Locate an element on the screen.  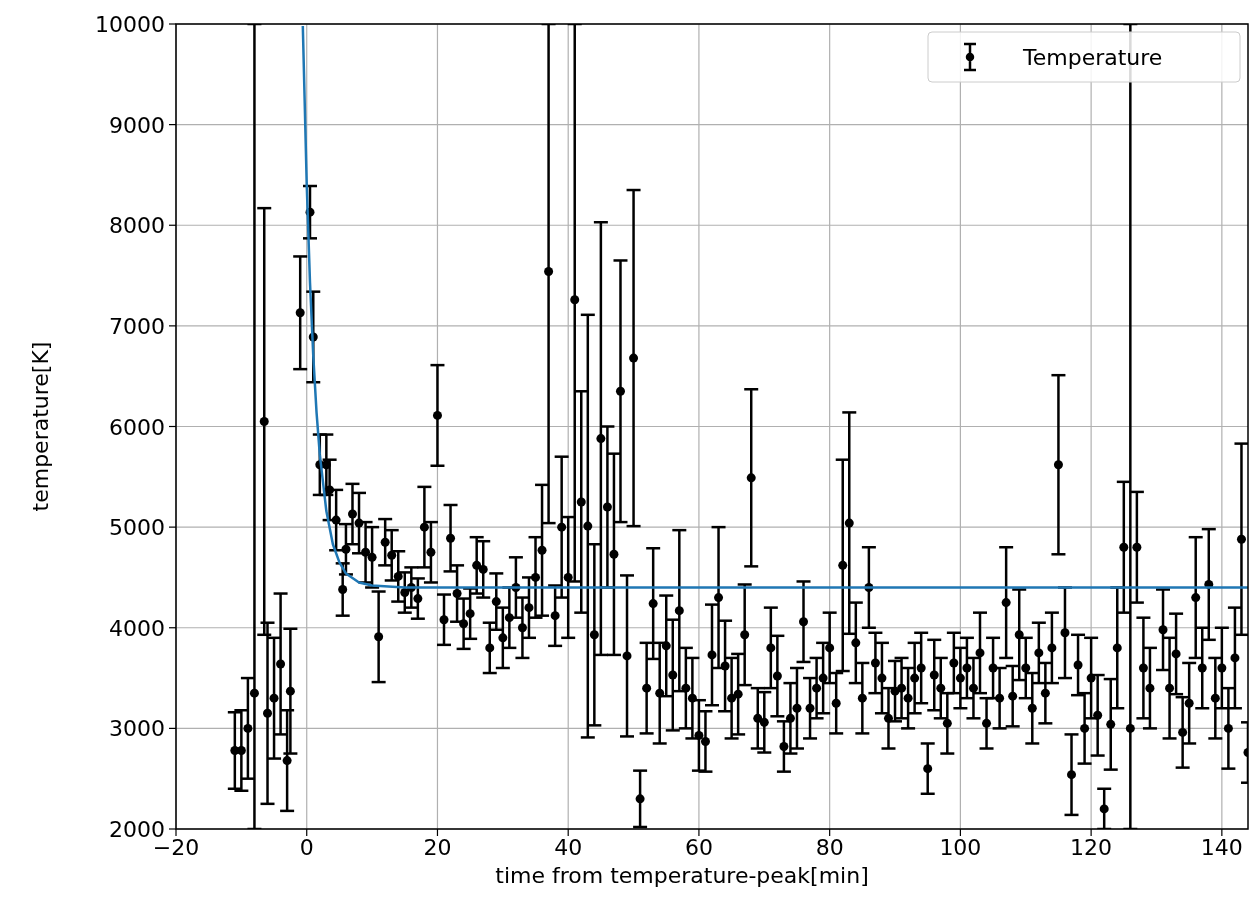
y-tick-label: 3000 is located at coordinates (137, 729).